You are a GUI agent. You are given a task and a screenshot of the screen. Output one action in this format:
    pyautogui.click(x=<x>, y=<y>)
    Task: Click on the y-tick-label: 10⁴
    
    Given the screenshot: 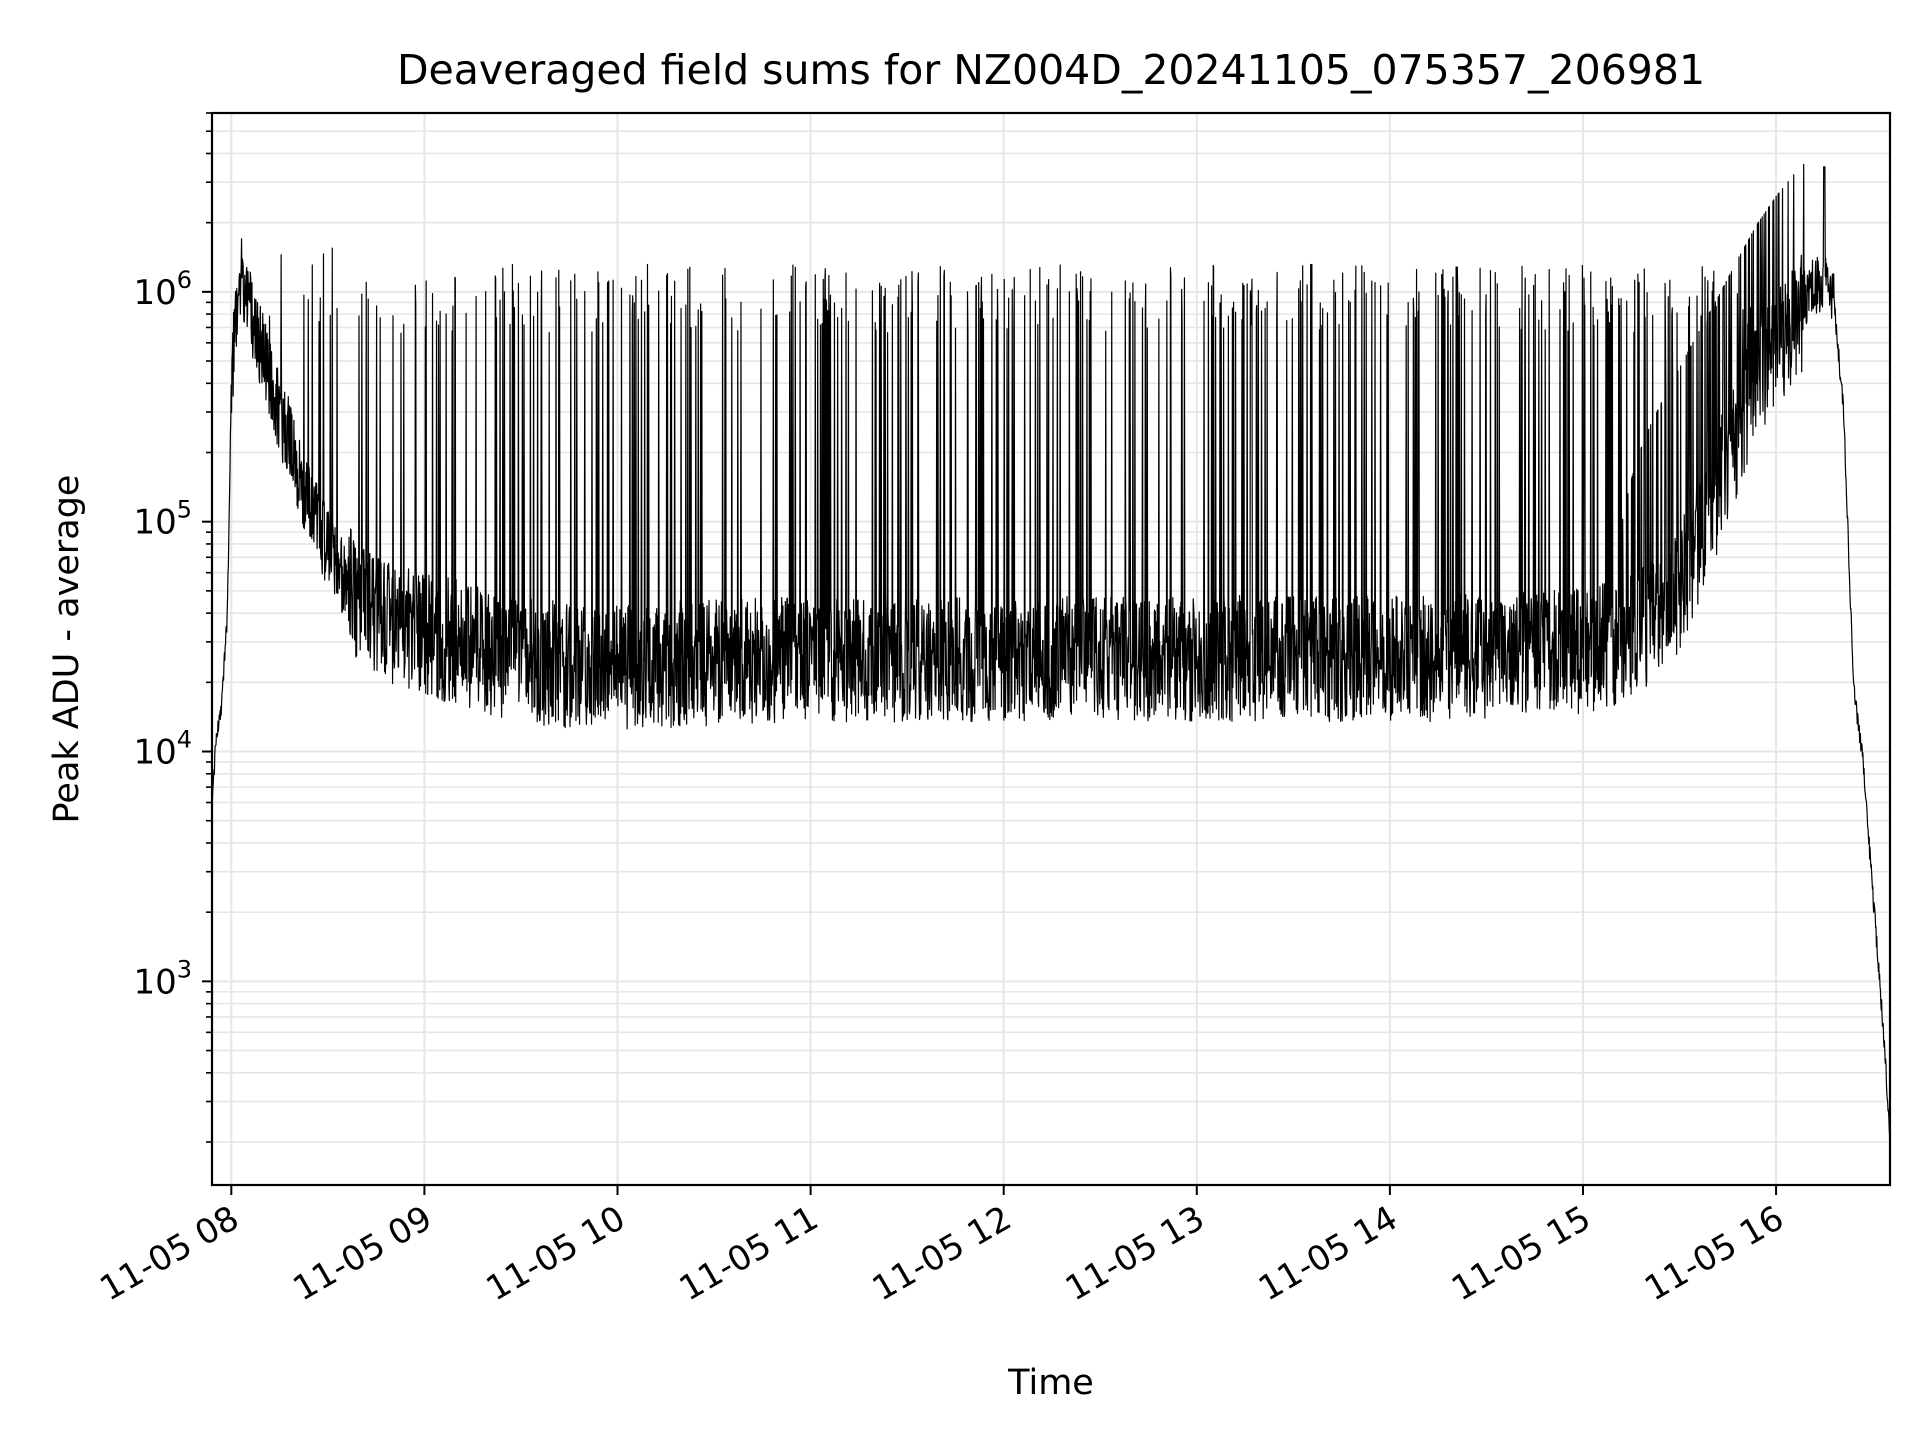 What is the action you would take?
    pyautogui.click(x=162, y=749)
    